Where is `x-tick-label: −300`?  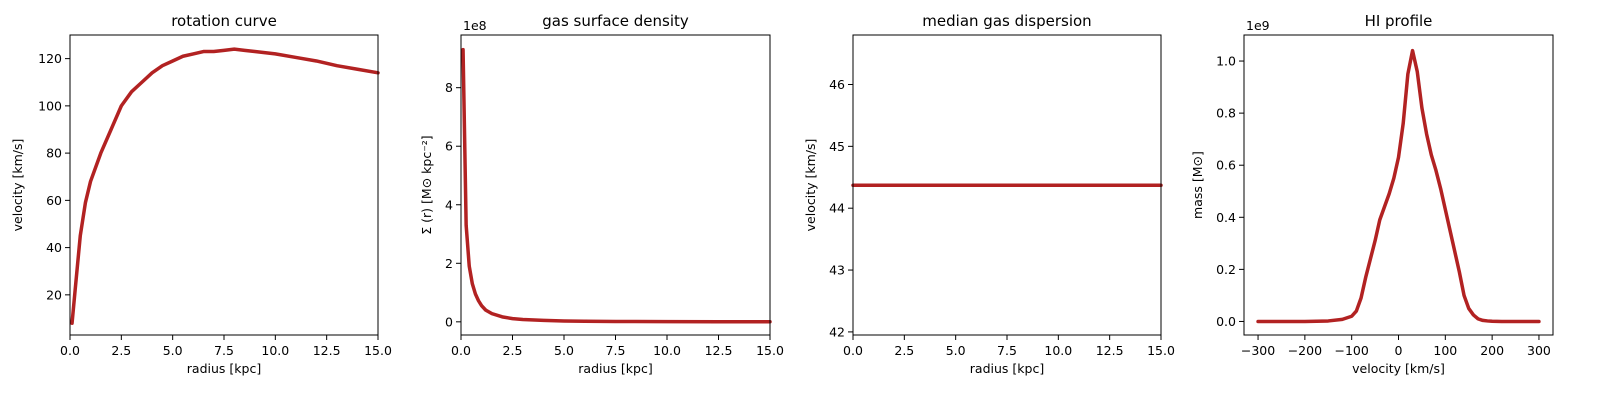
x-tick-label: −300 is located at coordinates (1258, 350).